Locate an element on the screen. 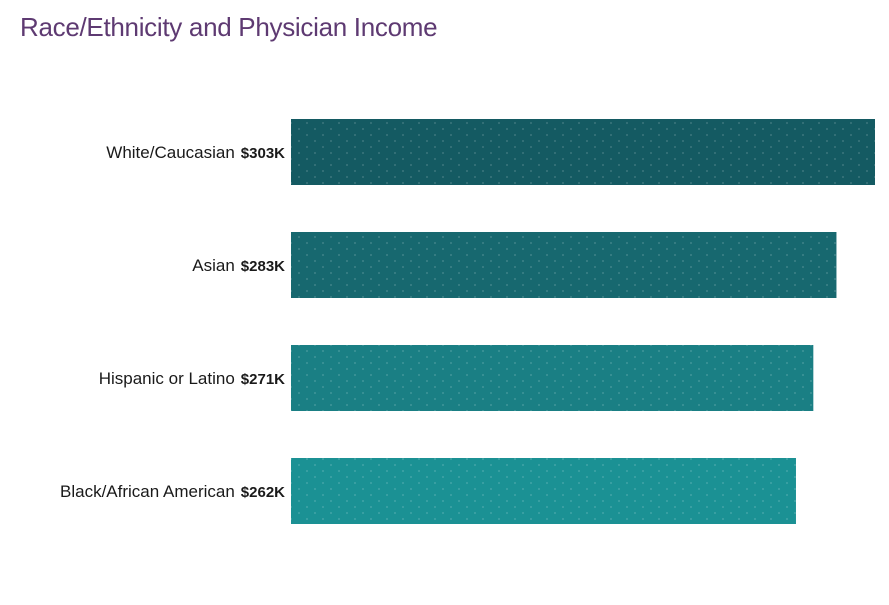  bar-group: $303K White/Caucasian is located at coordinates (490, 152).